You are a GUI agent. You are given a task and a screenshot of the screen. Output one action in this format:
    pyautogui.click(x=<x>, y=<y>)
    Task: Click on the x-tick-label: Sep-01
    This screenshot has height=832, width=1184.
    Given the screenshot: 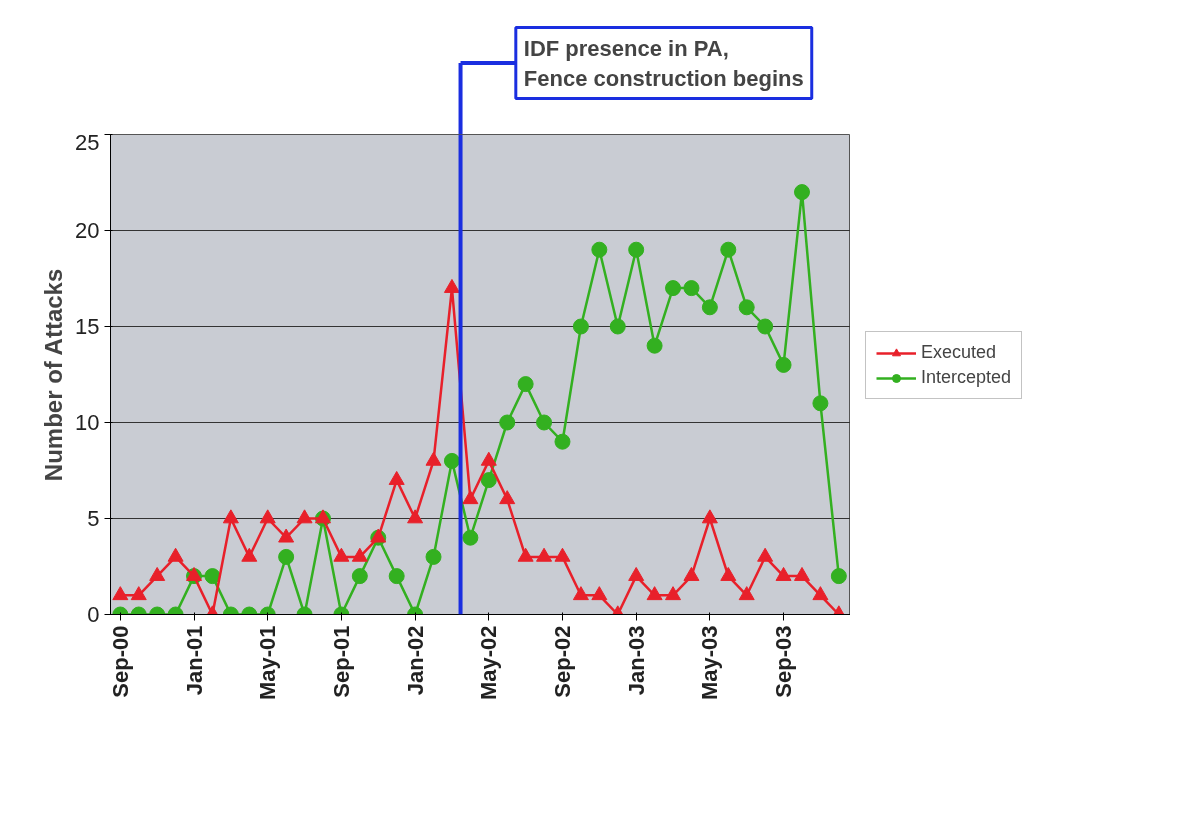 What is the action you would take?
    pyautogui.click(x=341, y=661)
    